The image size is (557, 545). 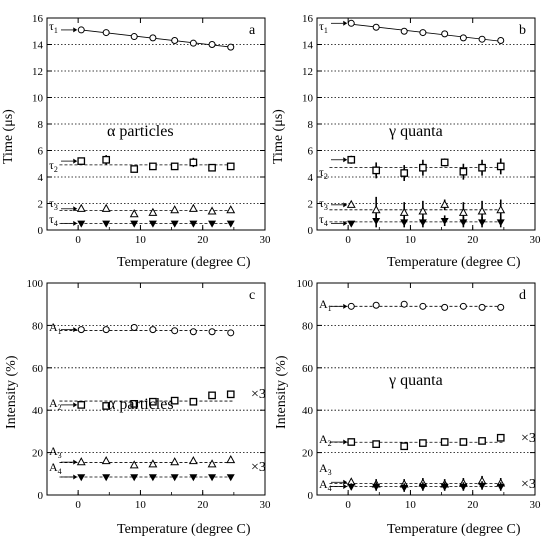 I want to click on scale-annotation: ×3, so click(x=528, y=484).